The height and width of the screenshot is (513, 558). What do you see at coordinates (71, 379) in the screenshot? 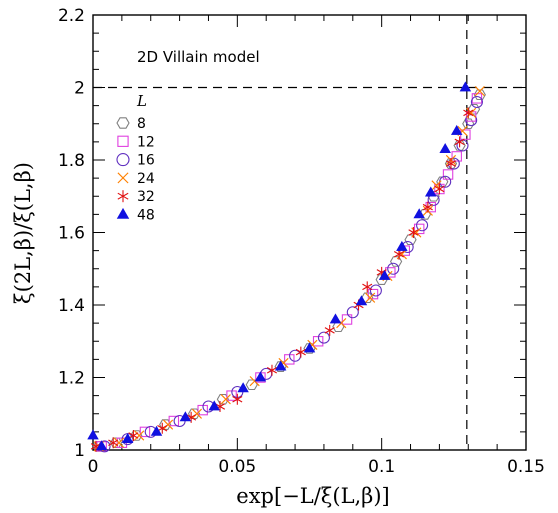
I see `y-tick-label: 1.2` at bounding box center [71, 379].